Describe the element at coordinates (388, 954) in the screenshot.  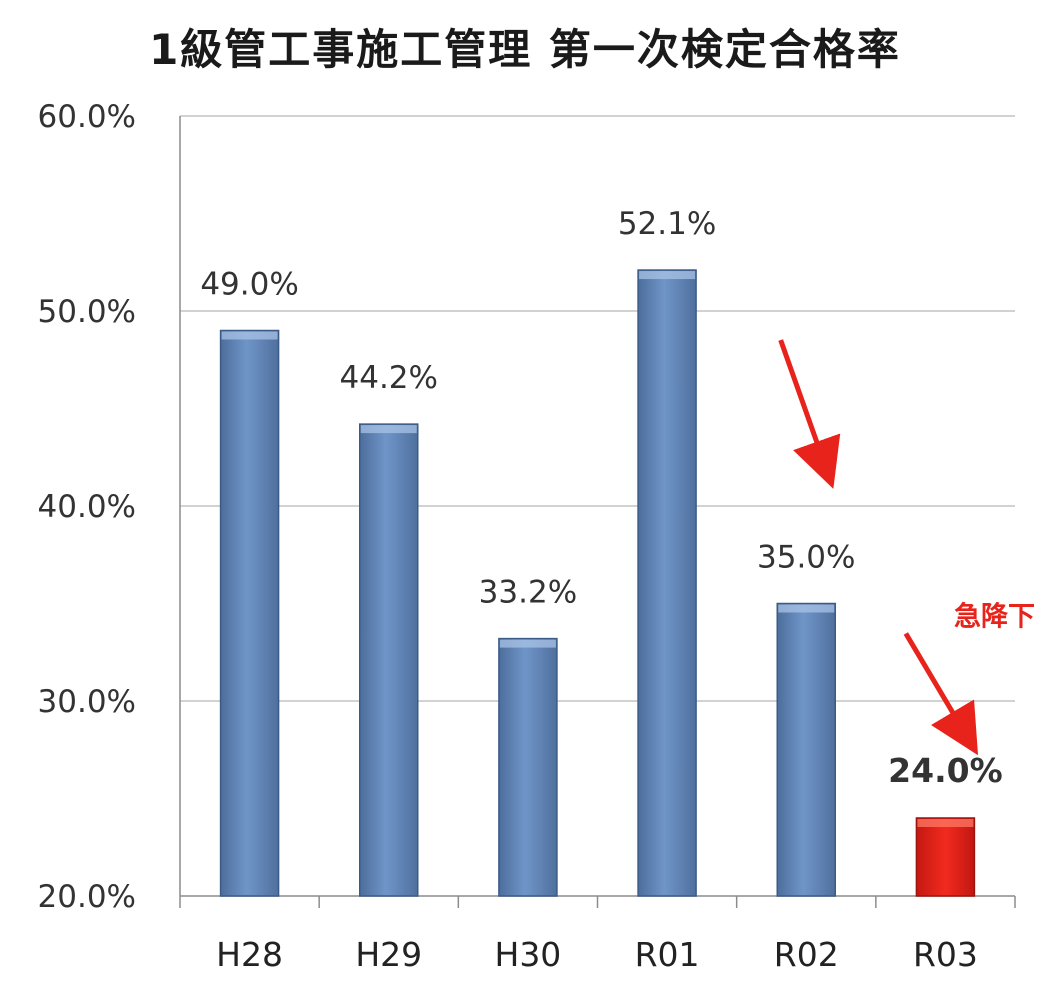
I see `x-tick-label: H29` at that location.